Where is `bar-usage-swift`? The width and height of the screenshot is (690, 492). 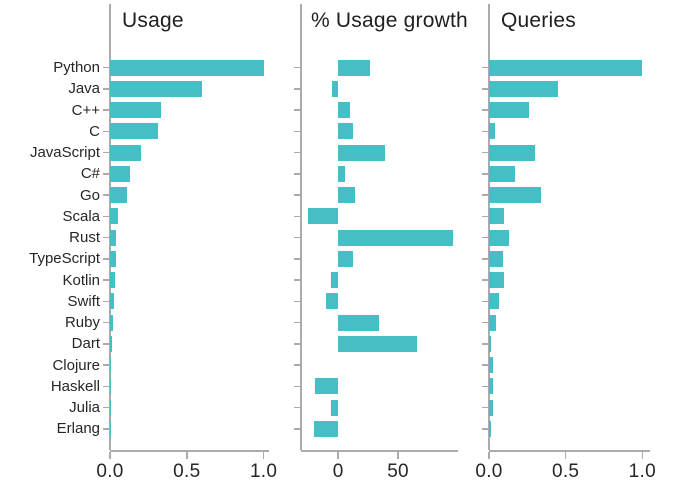
bar-usage-swift is located at coordinates (112, 301).